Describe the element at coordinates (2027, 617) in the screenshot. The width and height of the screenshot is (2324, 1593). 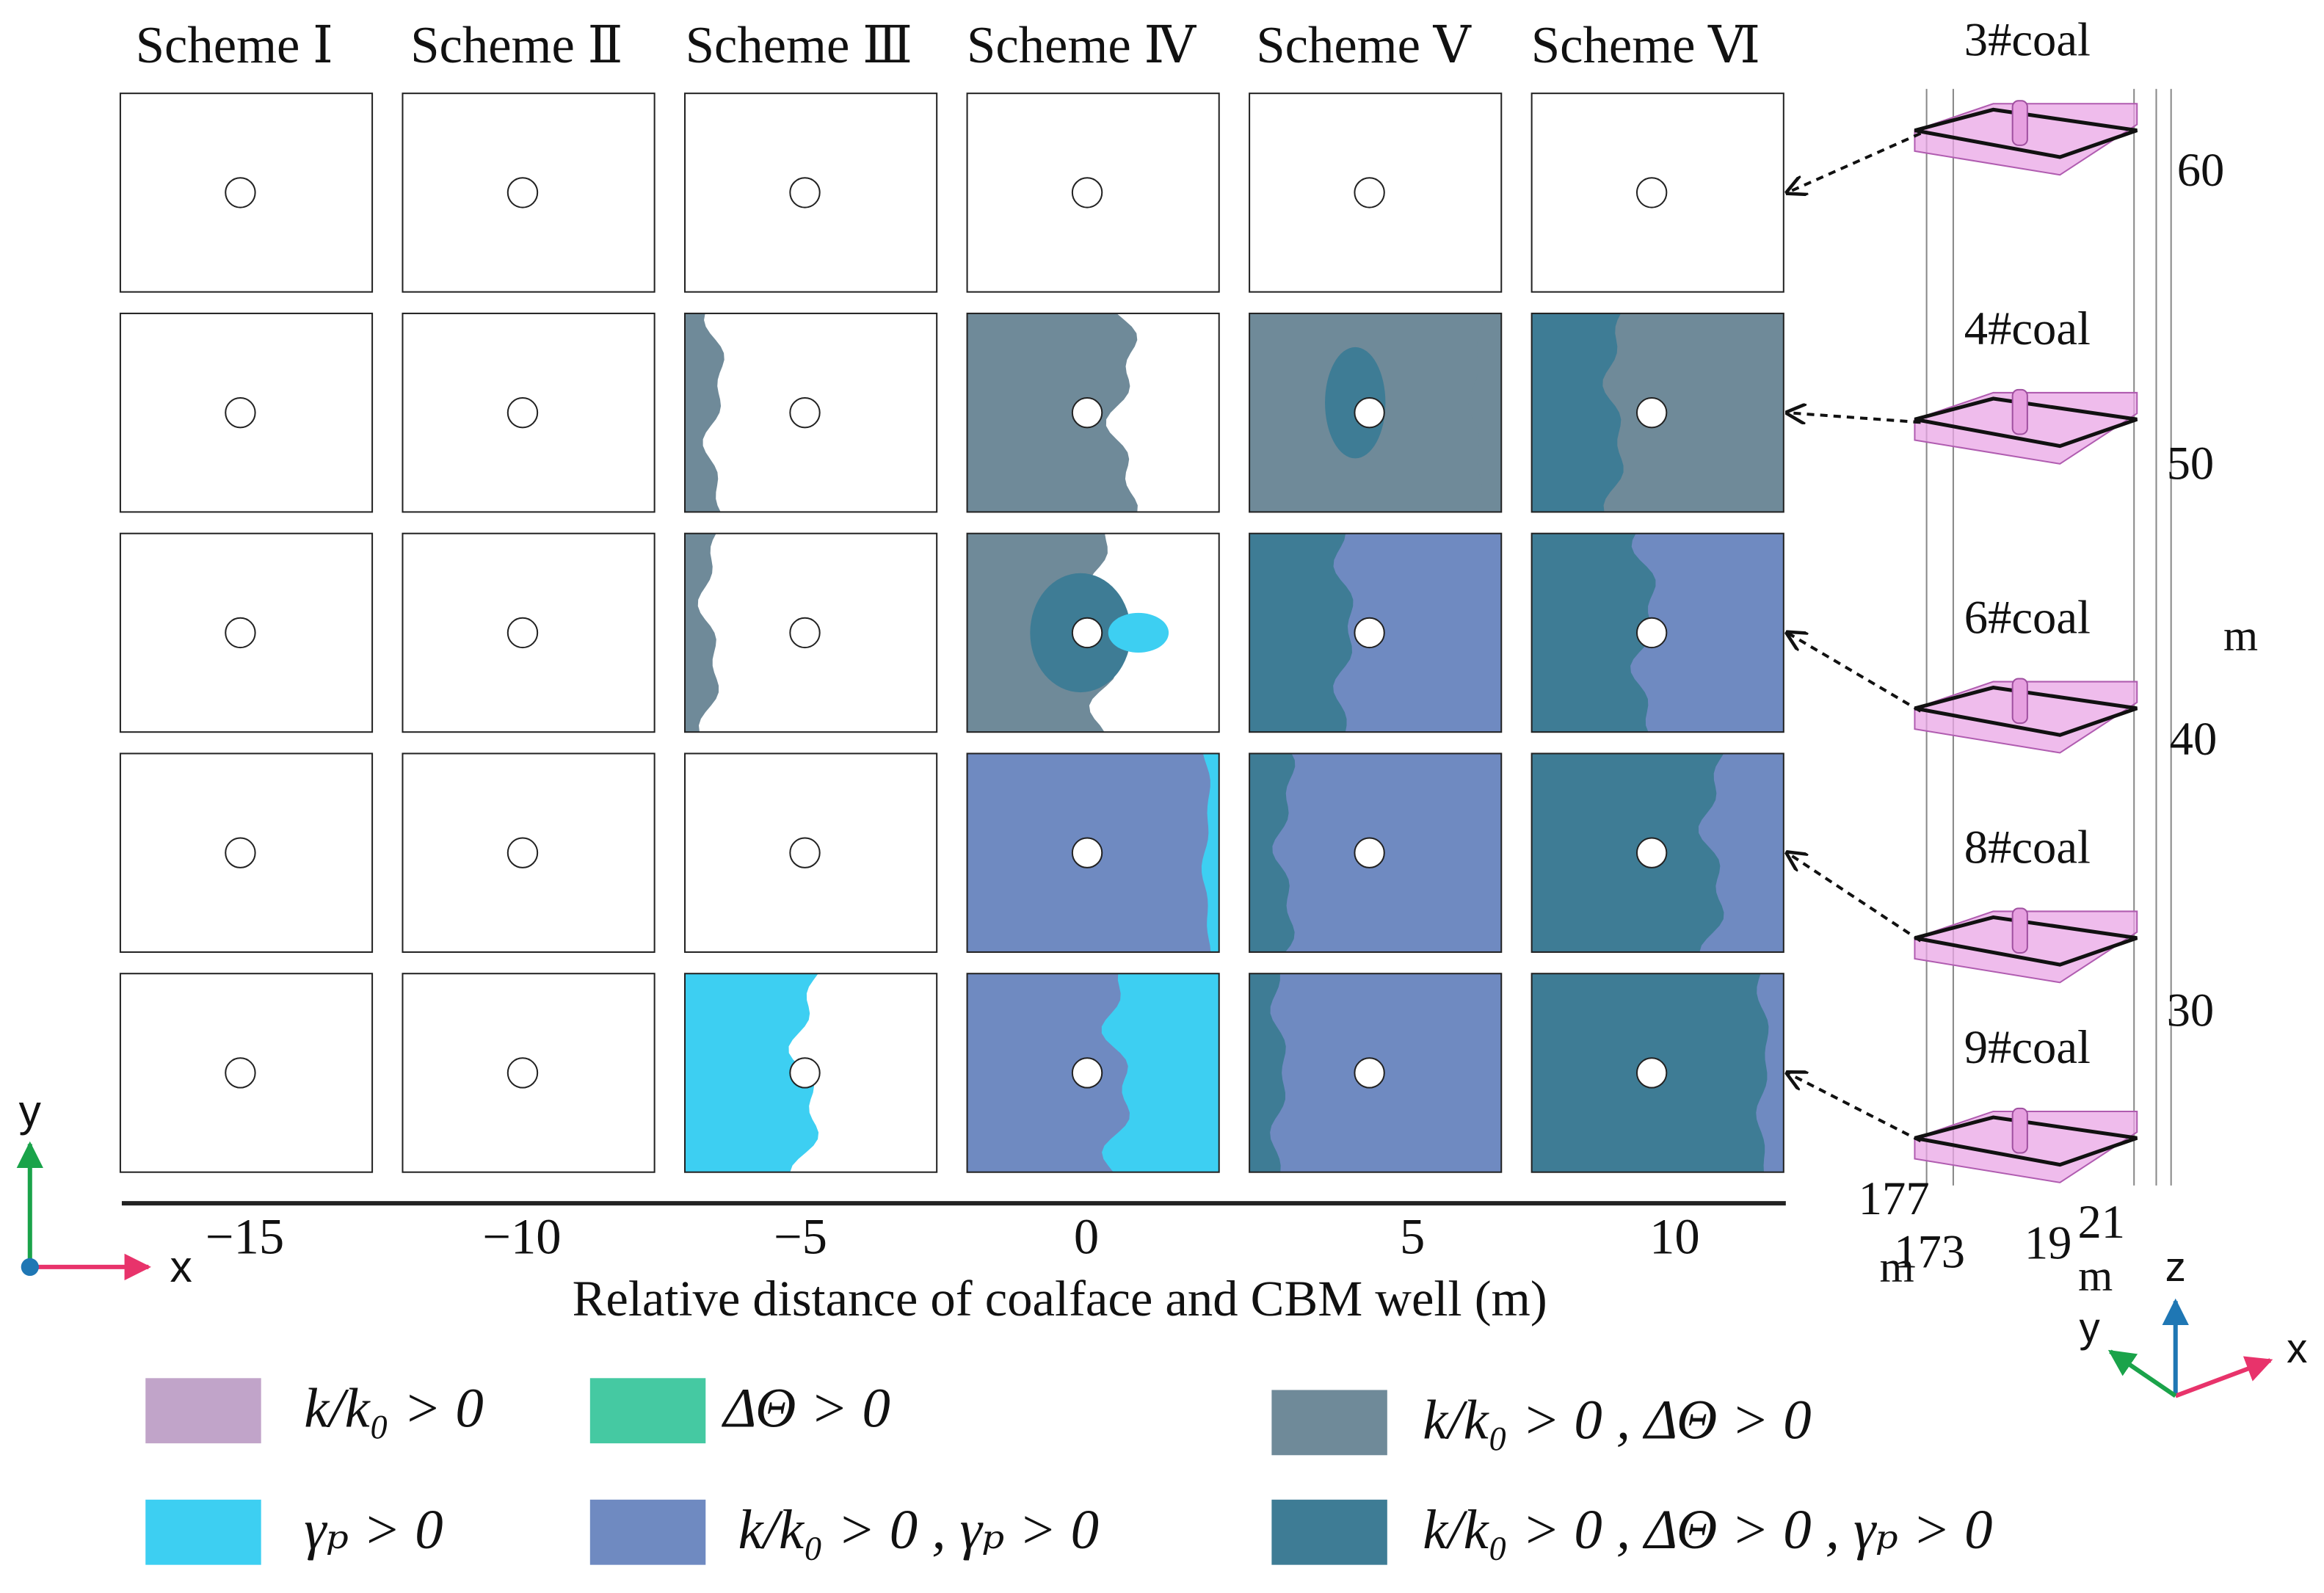
I see `seam-label: 6#coal` at that location.